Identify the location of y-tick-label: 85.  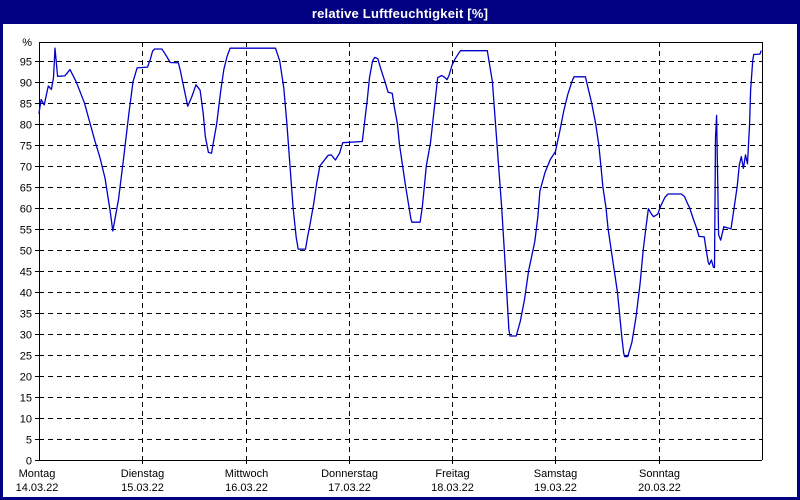
(26, 105).